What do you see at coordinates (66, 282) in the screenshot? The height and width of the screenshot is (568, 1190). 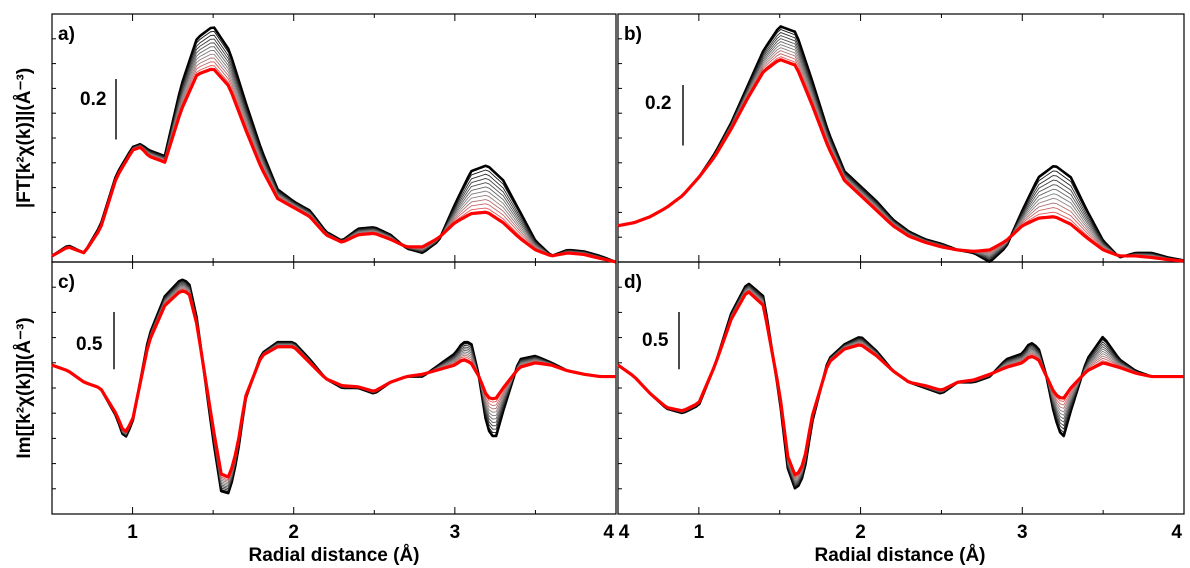 I see `panel-label-c: c)` at bounding box center [66, 282].